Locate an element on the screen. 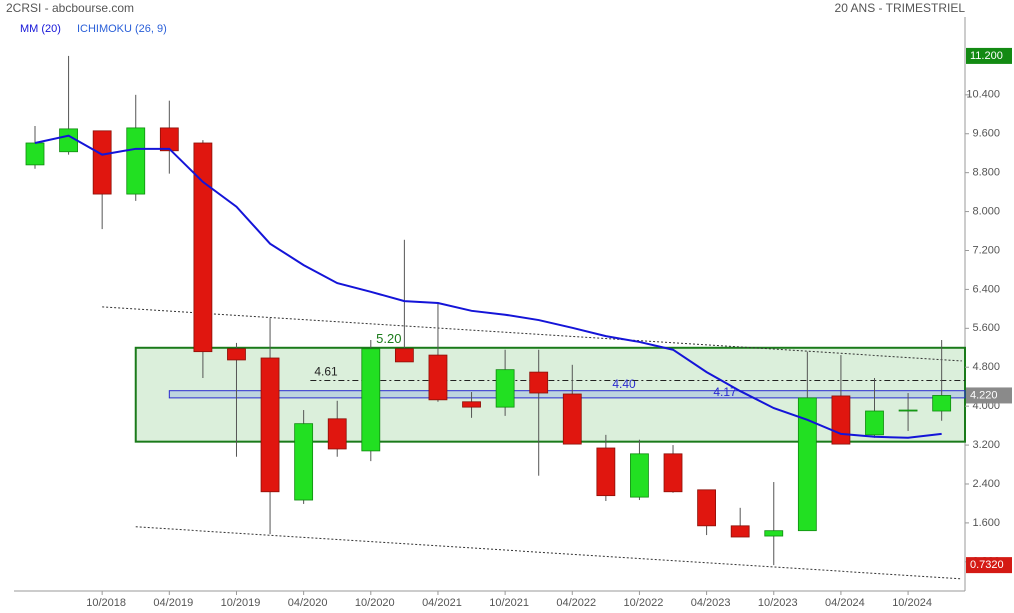 The height and width of the screenshot is (613, 1014). y-tick-label: 6.400 is located at coordinates (986, 289).